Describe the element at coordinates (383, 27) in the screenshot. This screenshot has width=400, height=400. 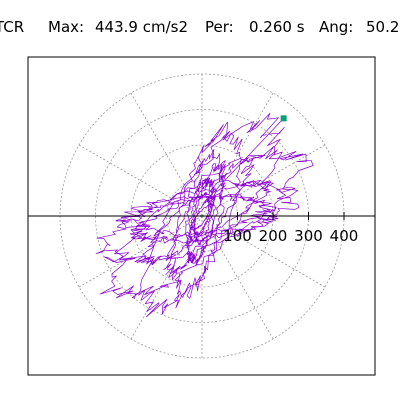
I see `angle-value: 50.2` at that location.